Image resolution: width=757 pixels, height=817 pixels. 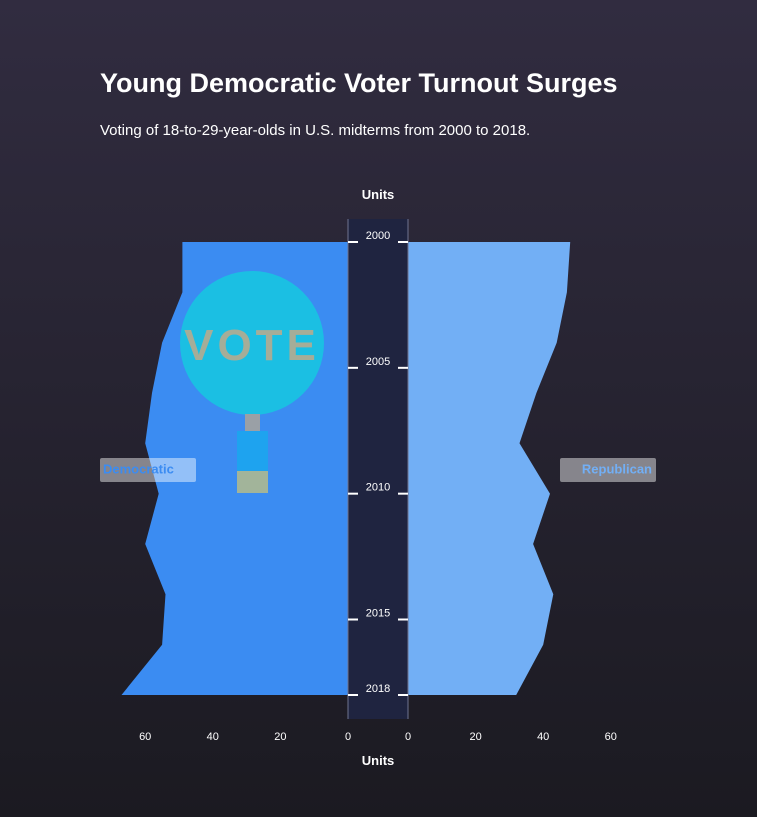 What do you see at coordinates (378, 236) in the screenshot?
I see `year-tick-label-2000: 2000` at bounding box center [378, 236].